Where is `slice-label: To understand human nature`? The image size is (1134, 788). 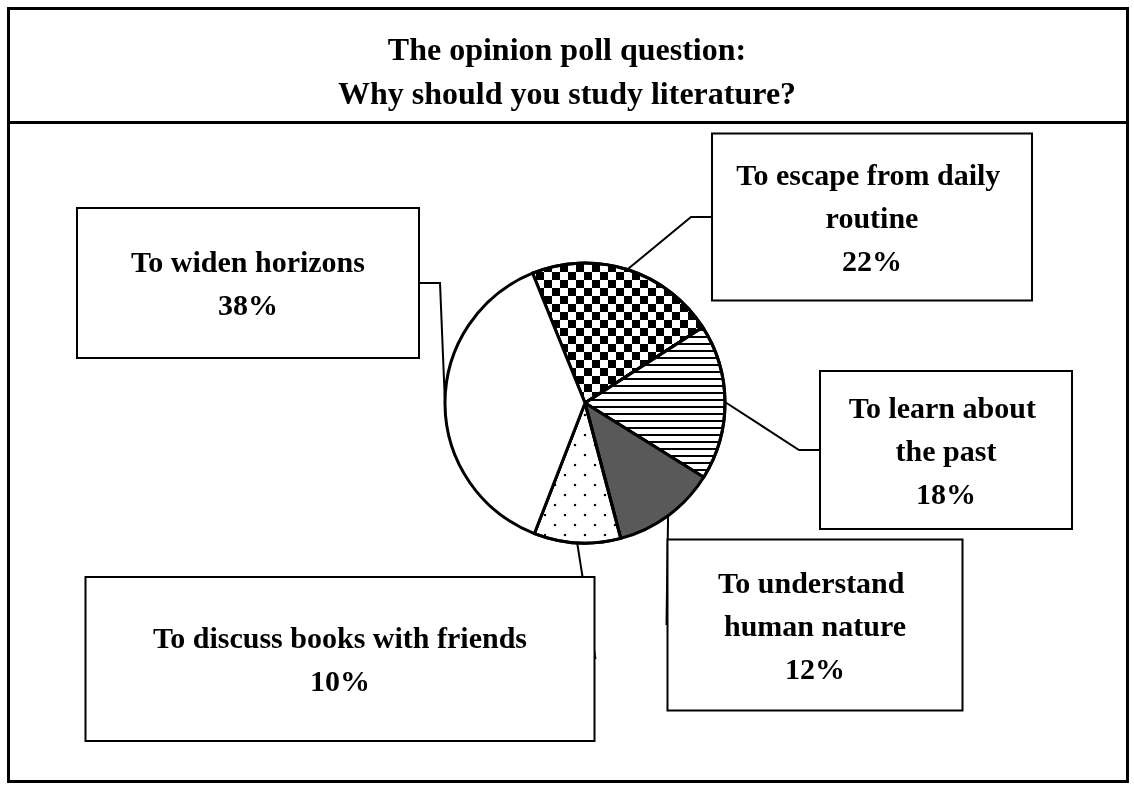 slice-label: To understand human nature is located at coordinates (815, 603).